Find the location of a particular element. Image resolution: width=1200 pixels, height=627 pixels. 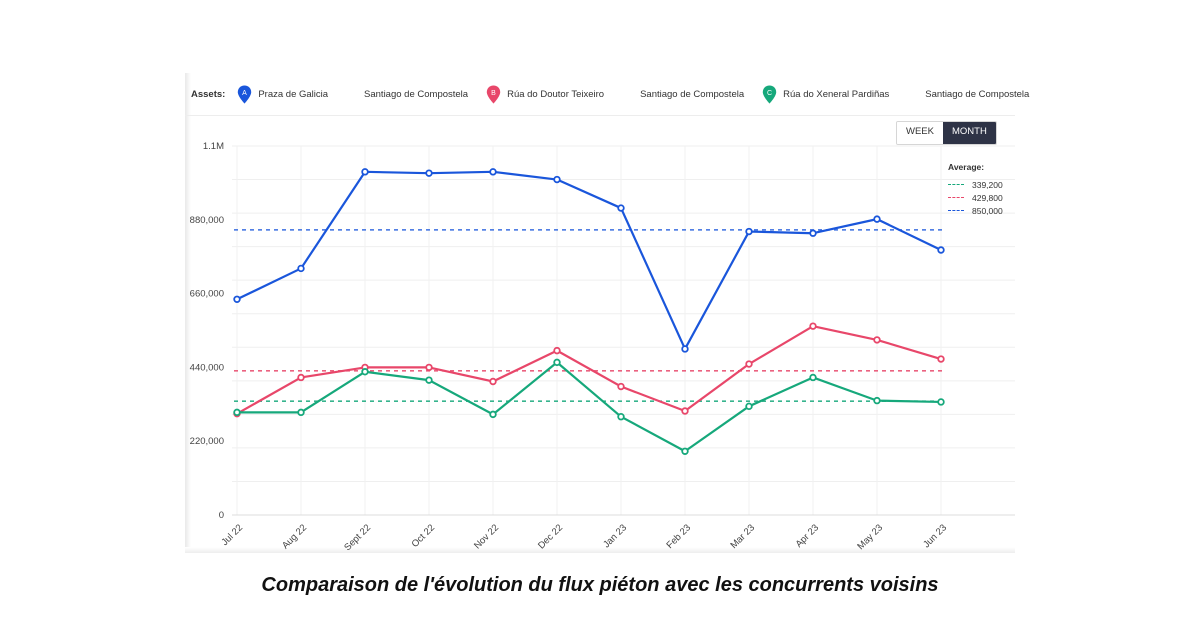

y-tick-label: 440,000 is located at coordinates (207, 367).